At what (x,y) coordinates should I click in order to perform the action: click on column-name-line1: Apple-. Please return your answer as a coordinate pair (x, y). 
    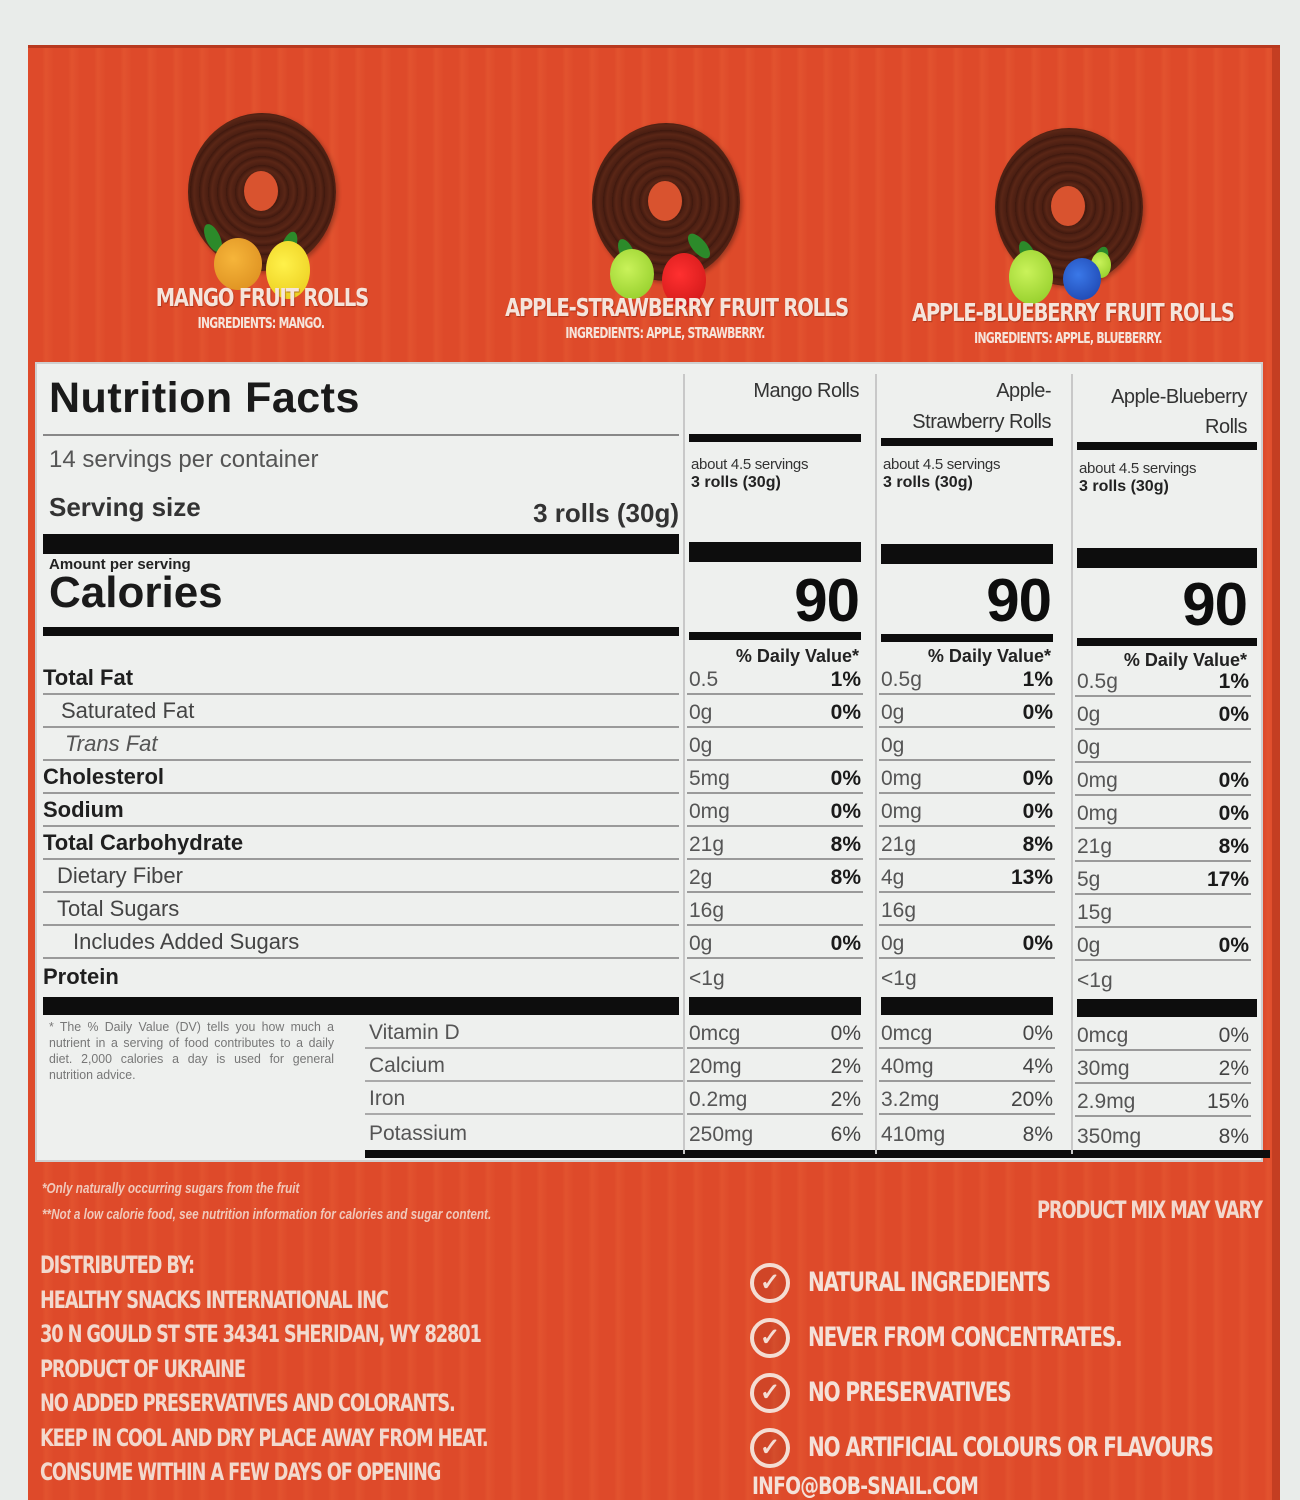
    Looking at the image, I should click on (1023, 391).